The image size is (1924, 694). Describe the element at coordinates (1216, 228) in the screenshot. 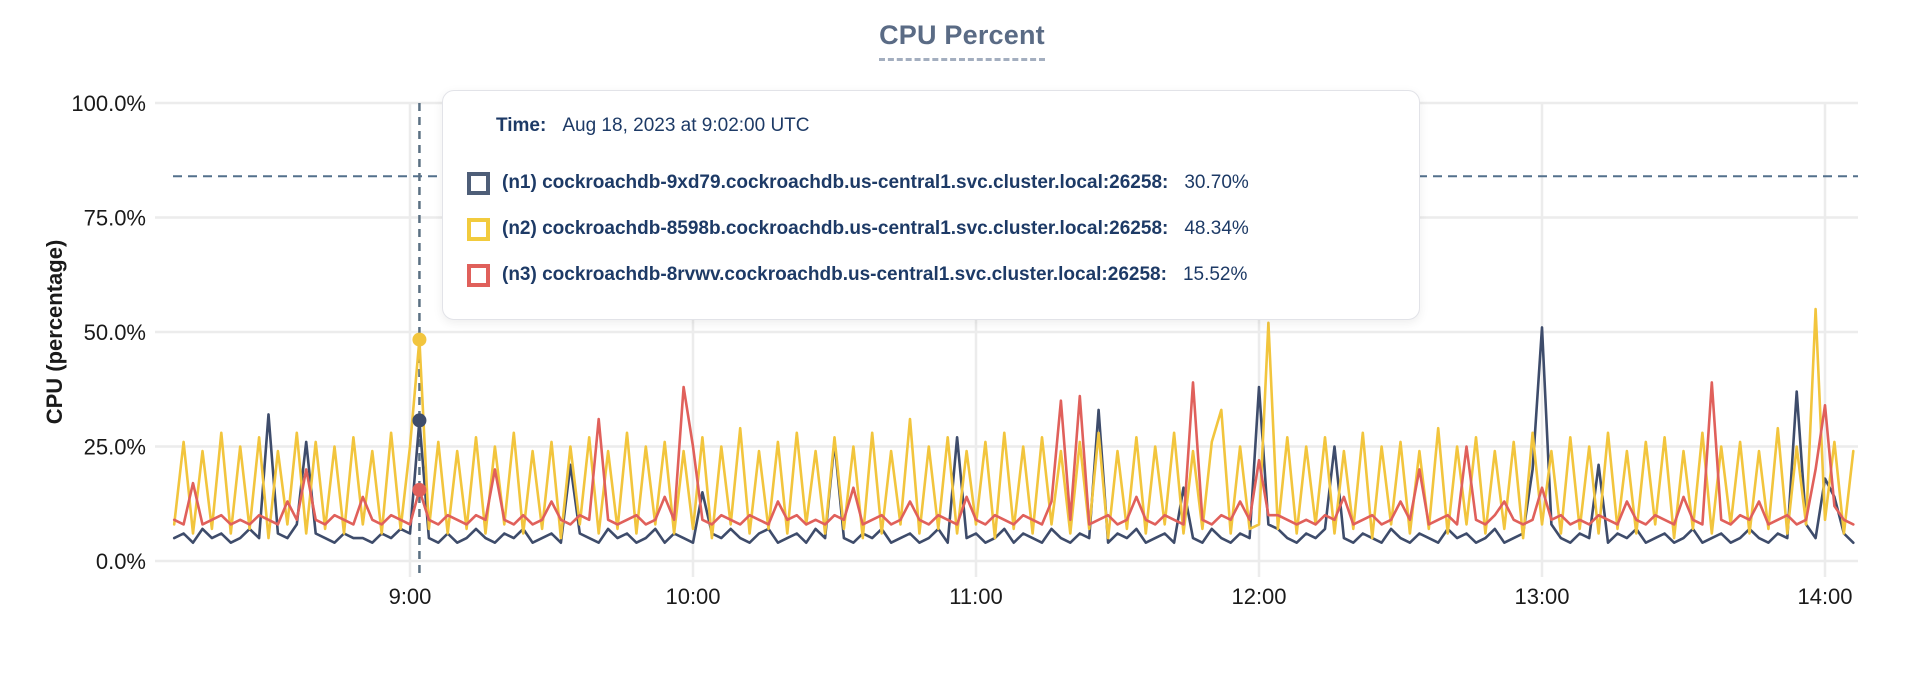

I see `series-n2-value: 48.34%` at that location.